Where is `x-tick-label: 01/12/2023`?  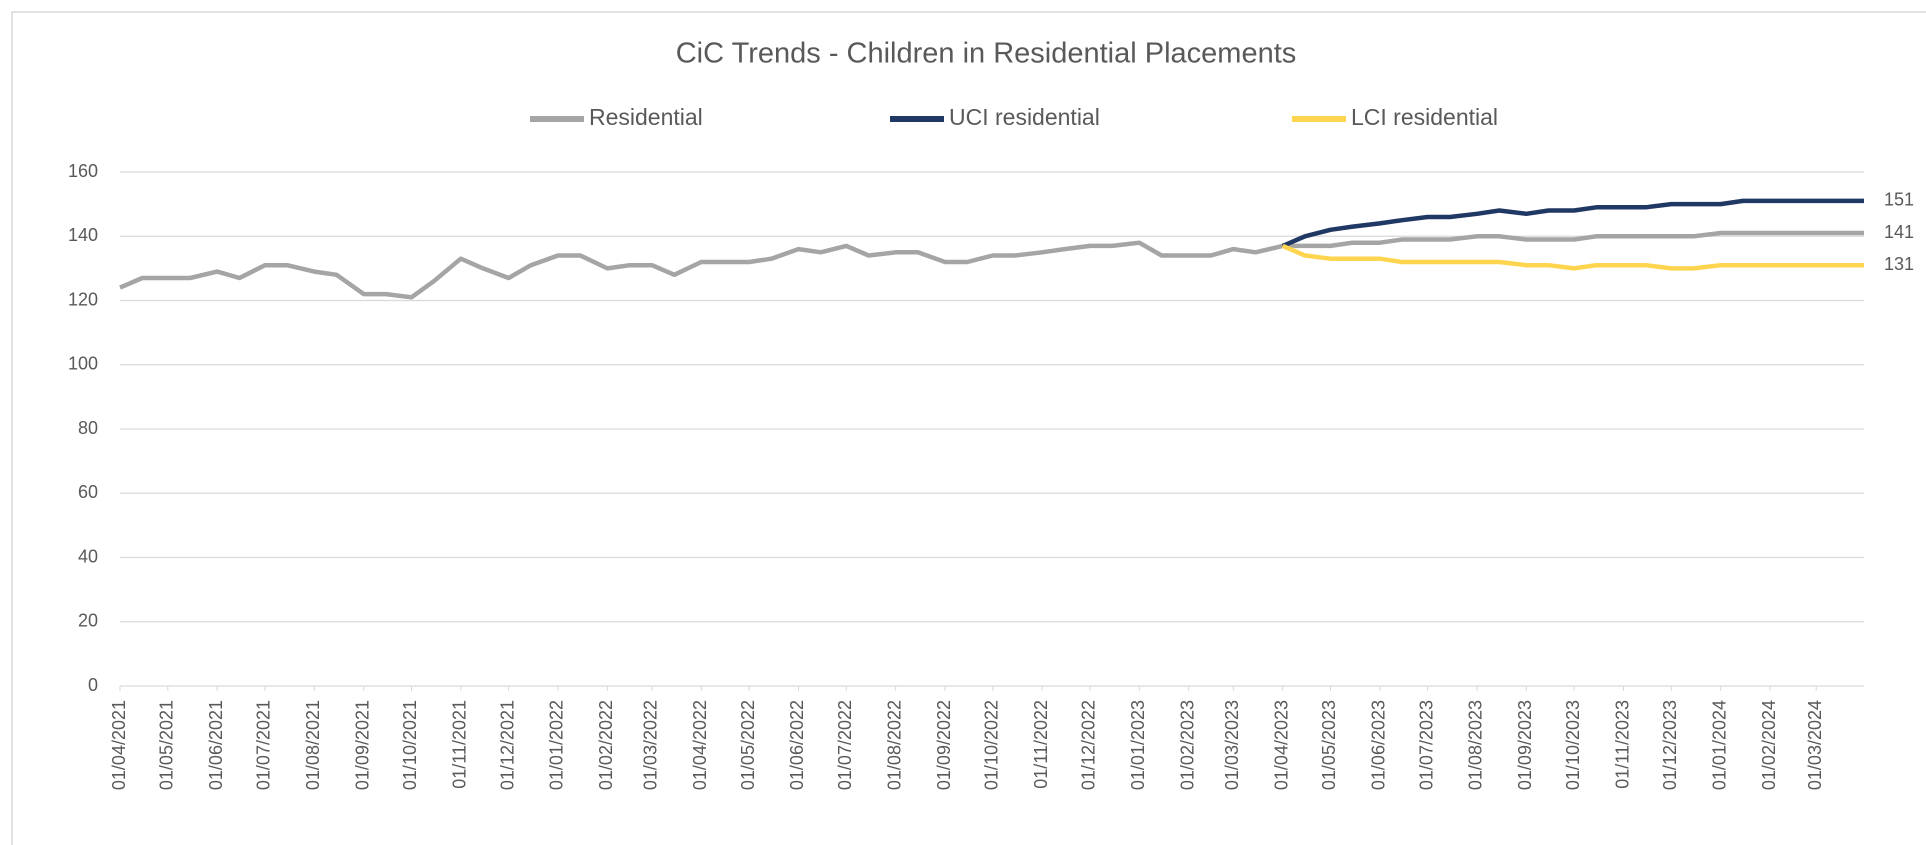 x-tick-label: 01/12/2023 is located at coordinates (1670, 745).